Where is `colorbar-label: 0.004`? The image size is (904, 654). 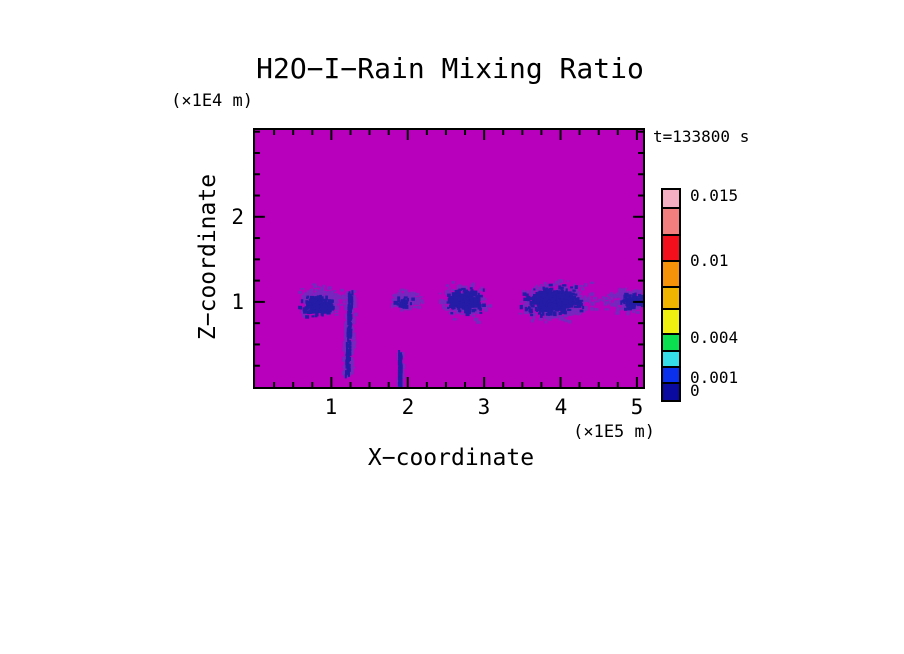
colorbar-label: 0.004 is located at coordinates (714, 337).